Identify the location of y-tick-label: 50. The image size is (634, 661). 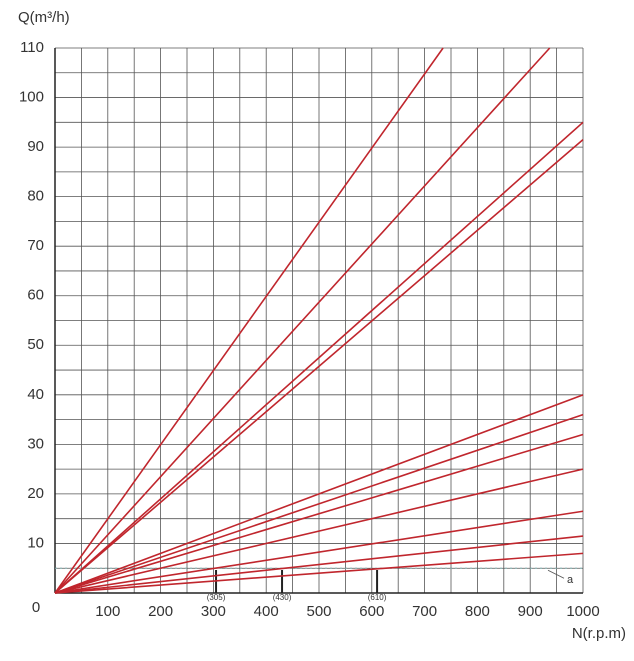
(35, 344).